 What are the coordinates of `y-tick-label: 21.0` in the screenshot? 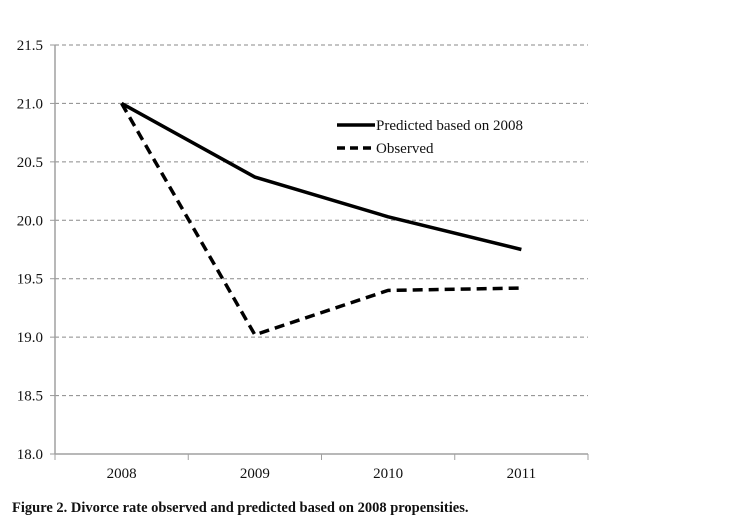 It's located at (30, 104).